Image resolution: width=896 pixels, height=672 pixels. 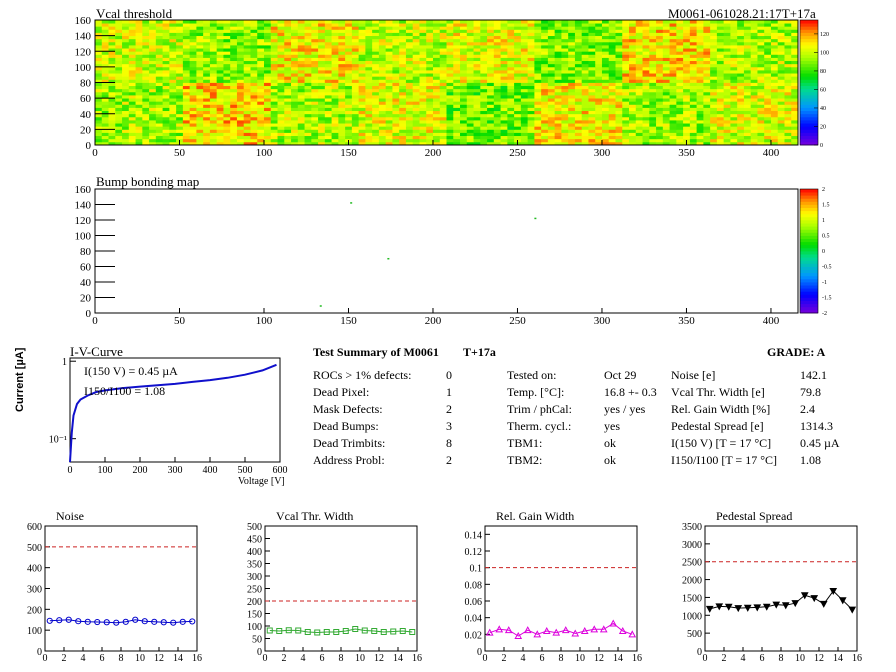 I want to click on vcal-y-tick-label: 20, so click(x=86, y=130).